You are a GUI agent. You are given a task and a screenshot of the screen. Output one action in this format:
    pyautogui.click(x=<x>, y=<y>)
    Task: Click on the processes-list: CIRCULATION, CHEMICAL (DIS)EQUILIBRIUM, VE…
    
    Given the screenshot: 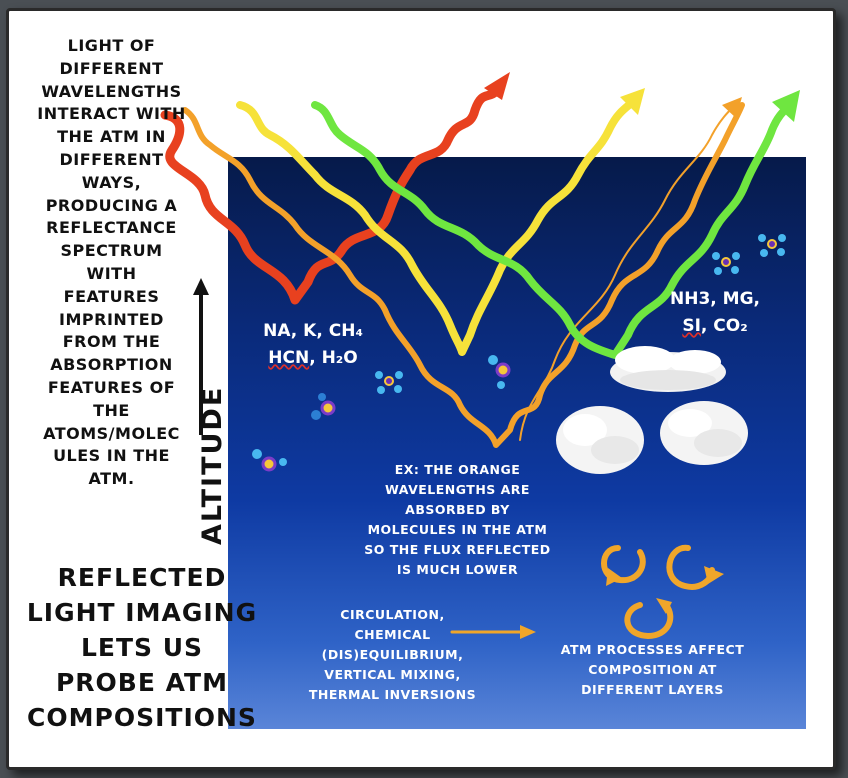 What is the action you would take?
    pyautogui.click(x=392, y=654)
    